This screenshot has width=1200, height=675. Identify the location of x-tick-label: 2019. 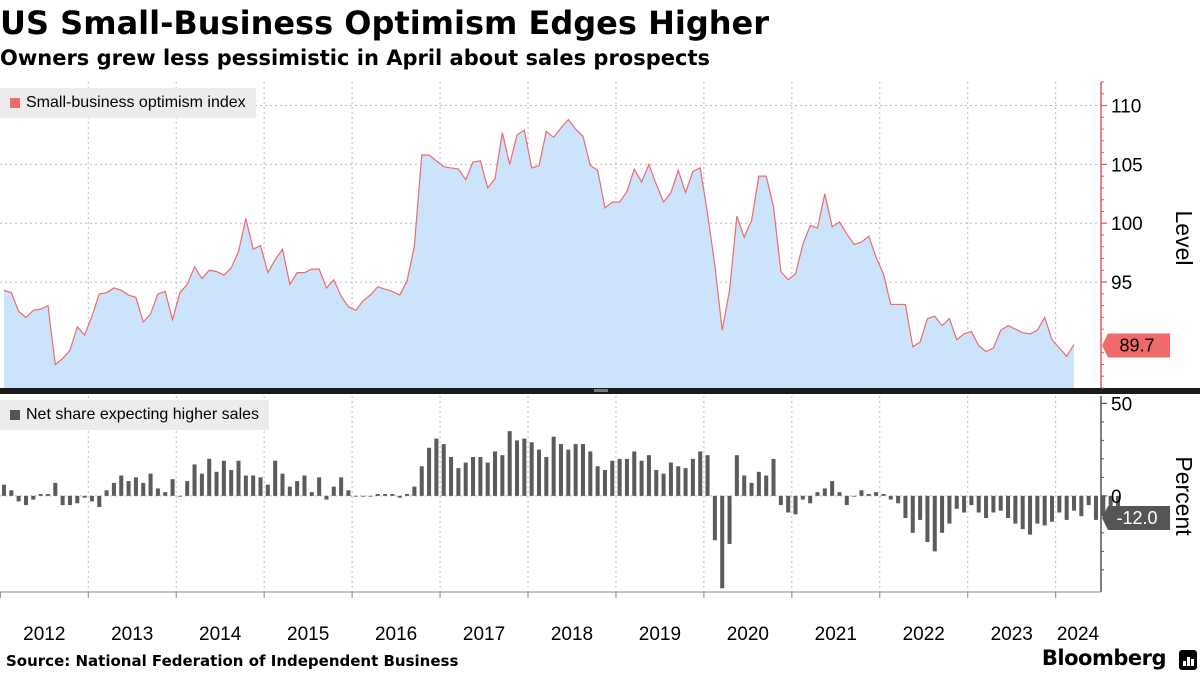
(660, 634).